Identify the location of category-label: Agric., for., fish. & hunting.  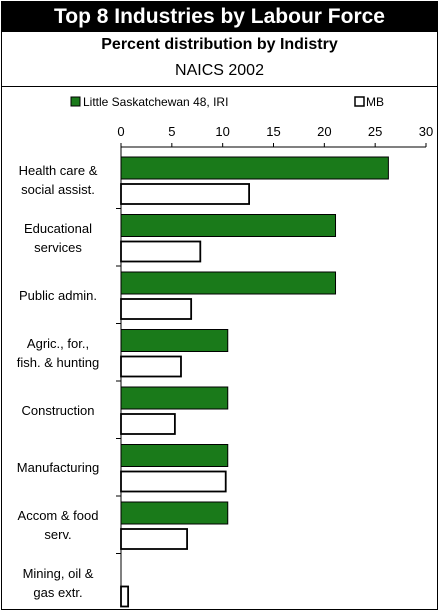
(58, 353).